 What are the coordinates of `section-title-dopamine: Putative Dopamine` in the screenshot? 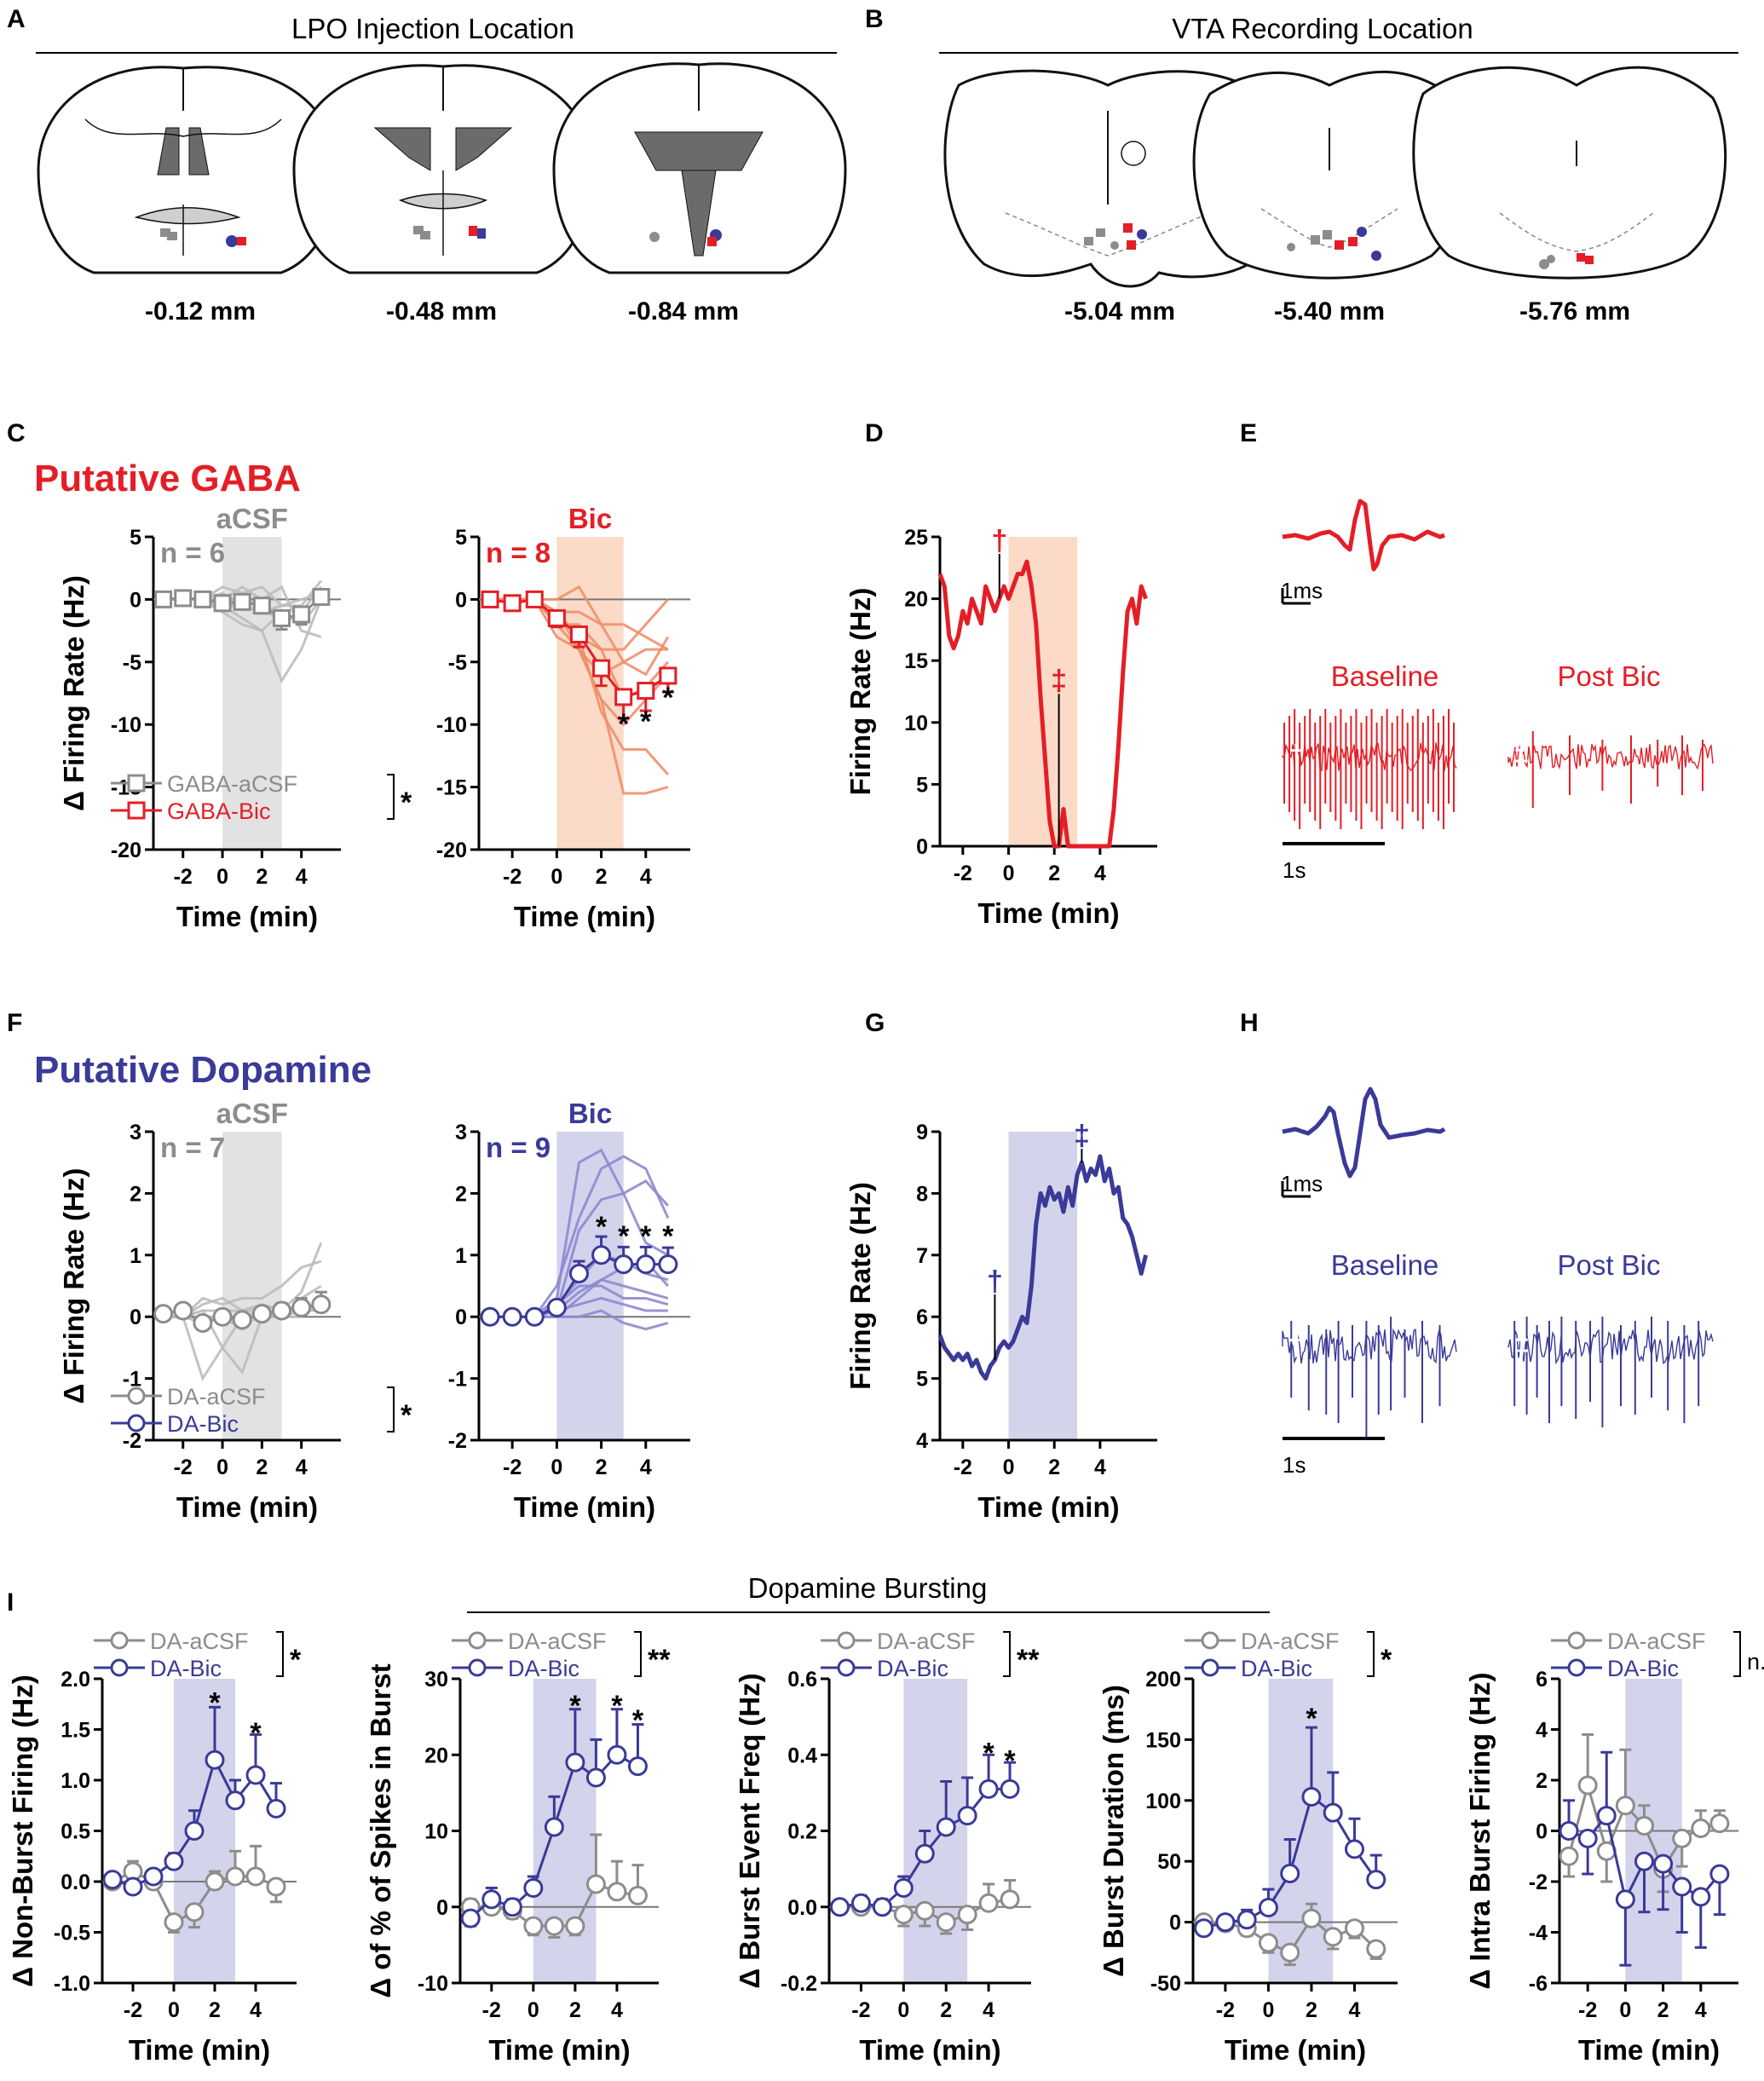 It's located at (203, 1070).